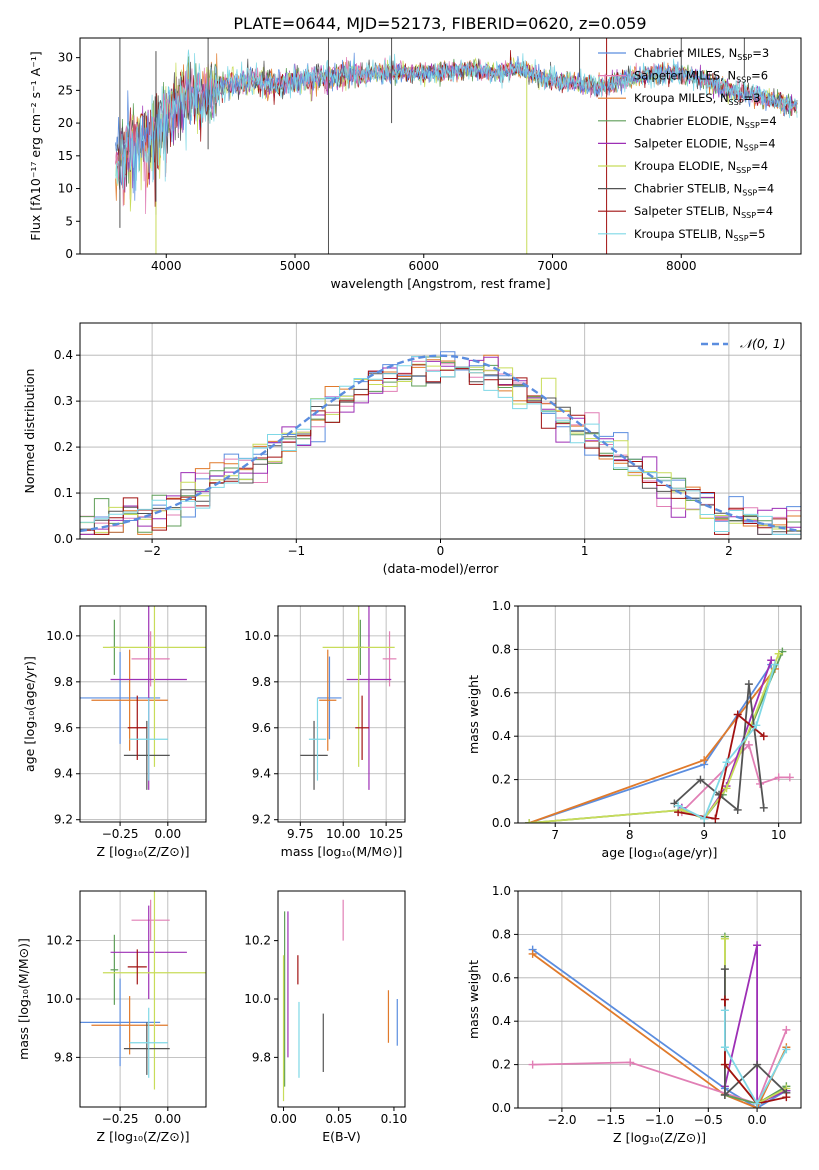  What do you see at coordinates (555, 835) in the screenshot?
I see `x-tick-label: 7` at bounding box center [555, 835].